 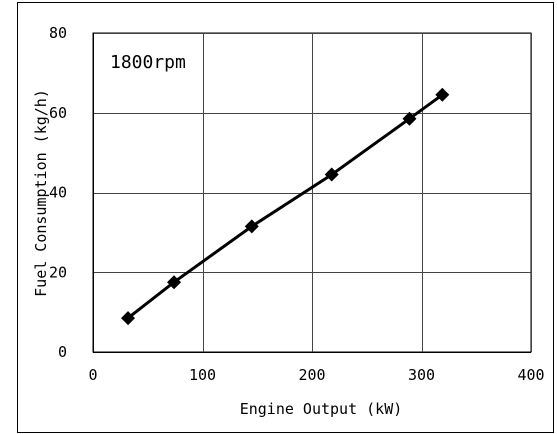 What do you see at coordinates (58, 193) in the screenshot?
I see `y-tick-label: 40` at bounding box center [58, 193].